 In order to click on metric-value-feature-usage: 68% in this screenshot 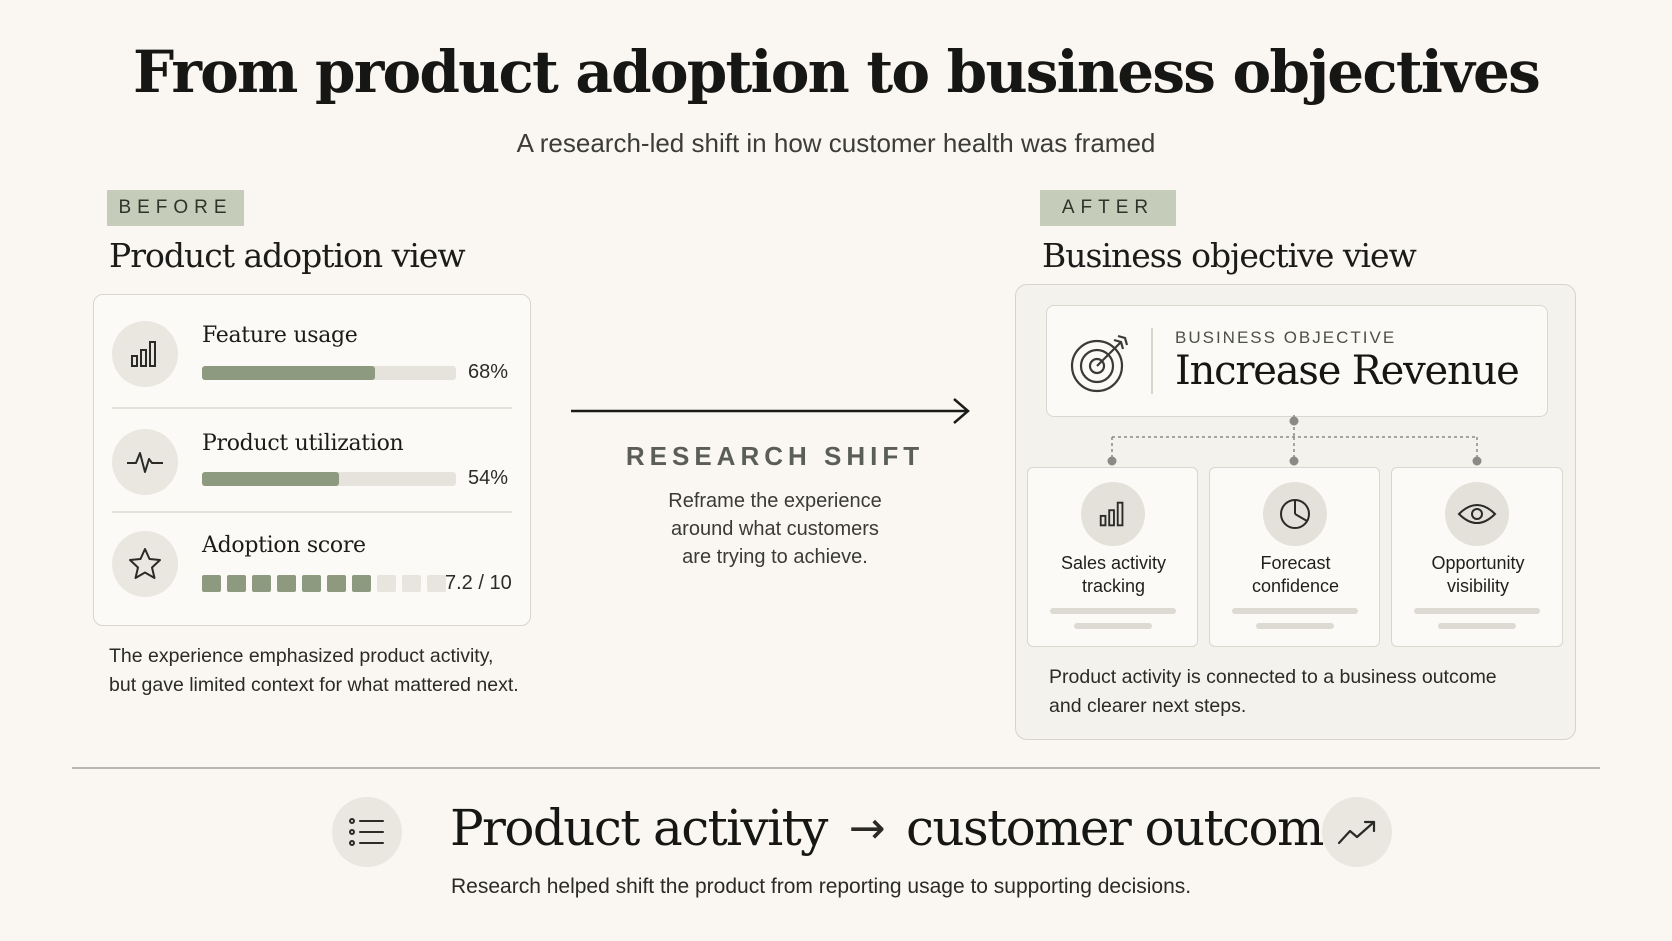, I will do `click(488, 372)`.